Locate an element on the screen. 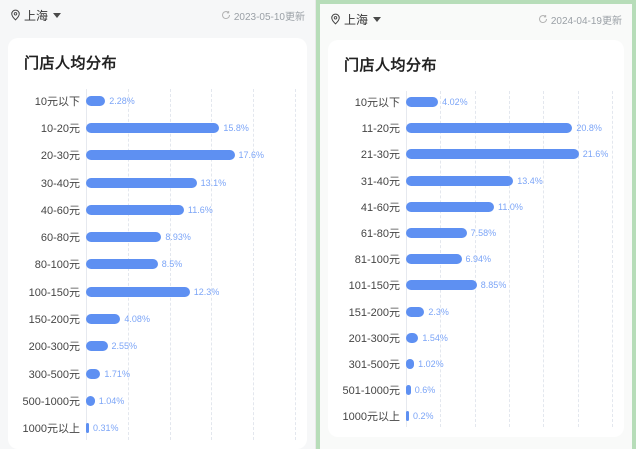 This screenshot has width=636, height=449. bar-track: 1.04% is located at coordinates (191, 400).